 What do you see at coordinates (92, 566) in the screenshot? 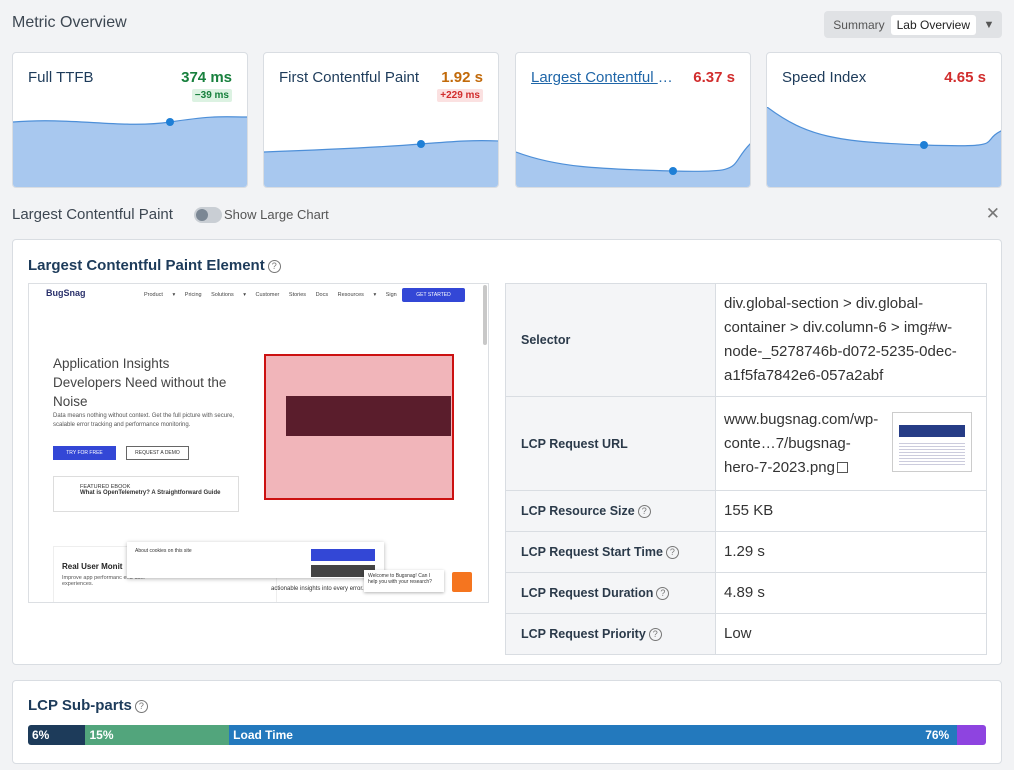
I see `preview-rum-title: Real User Monit` at bounding box center [92, 566].